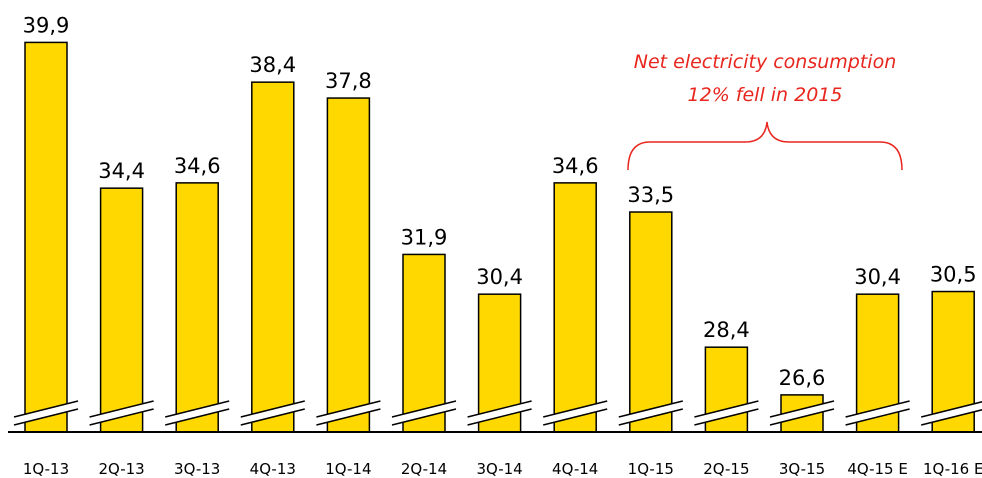 The image size is (982, 478). What do you see at coordinates (121, 469) in the screenshot?
I see `x-tick-label: 2Q-13` at bounding box center [121, 469].